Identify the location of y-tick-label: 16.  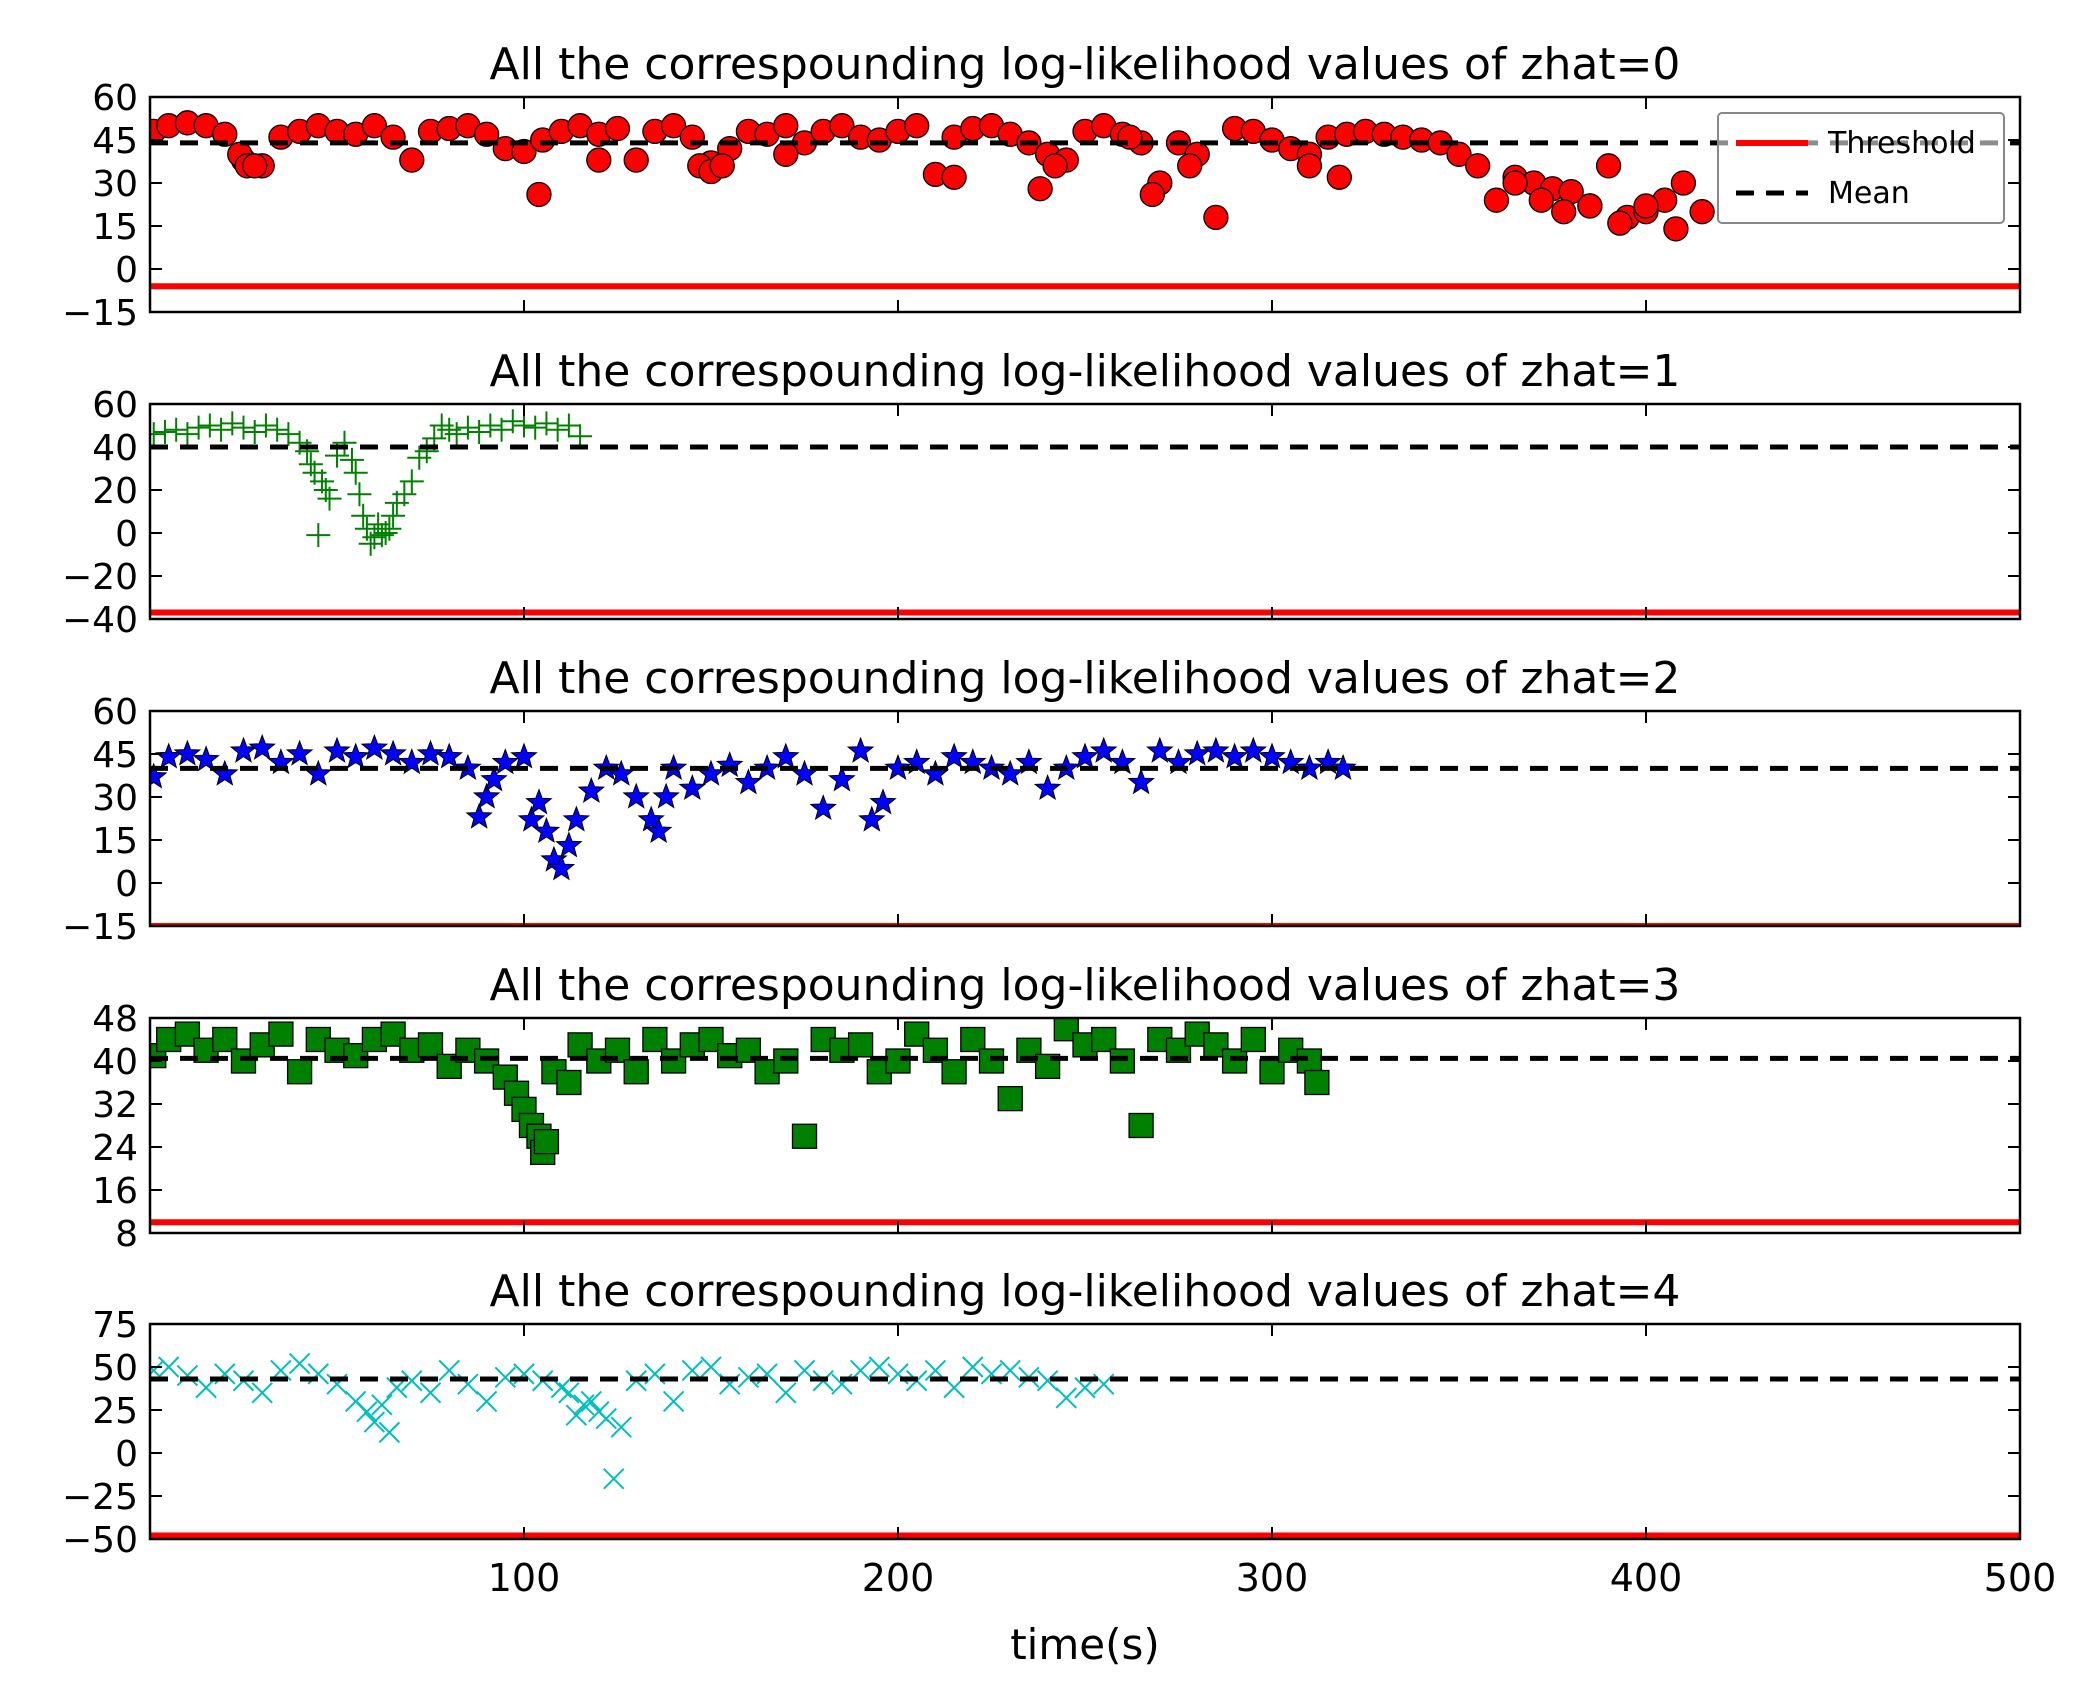
(115, 1191).